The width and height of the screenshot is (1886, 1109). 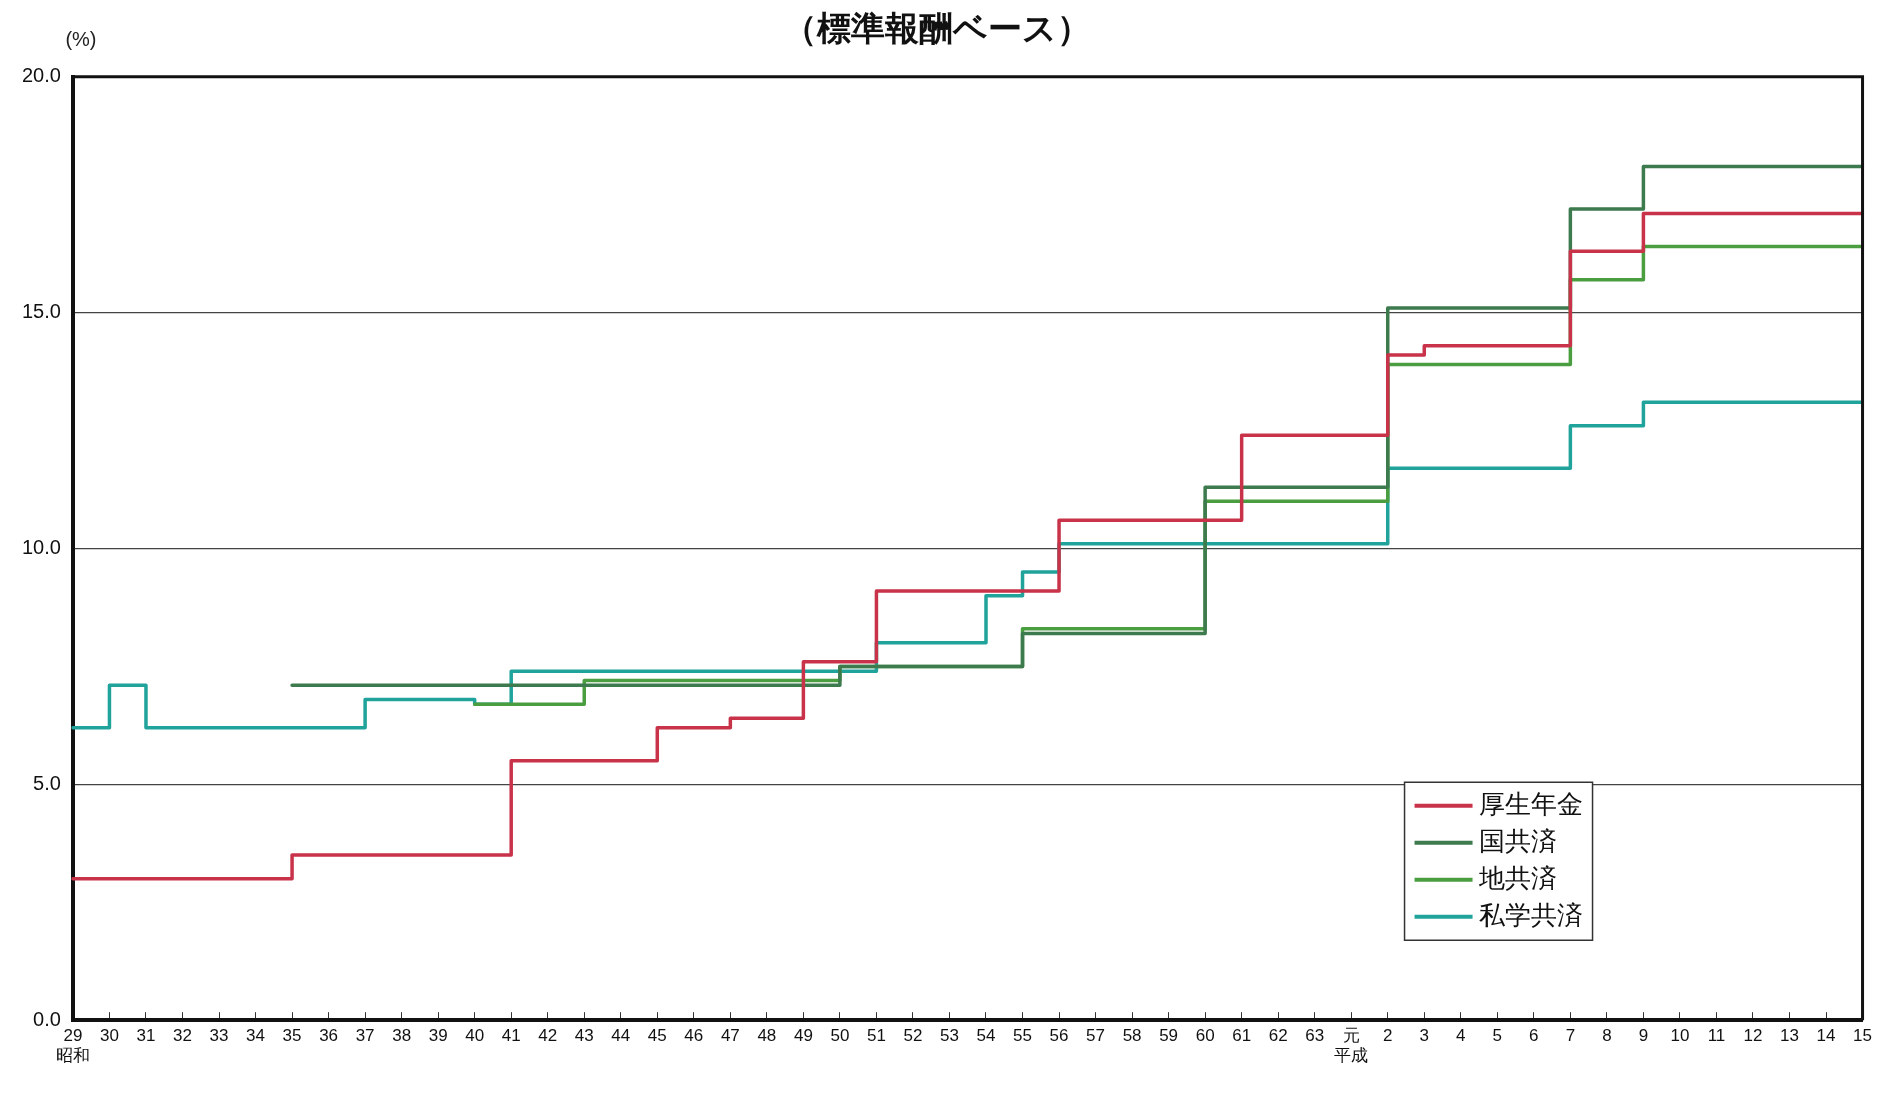 What do you see at coordinates (1517, 877) in the screenshot?
I see `legend-label: 地共済` at bounding box center [1517, 877].